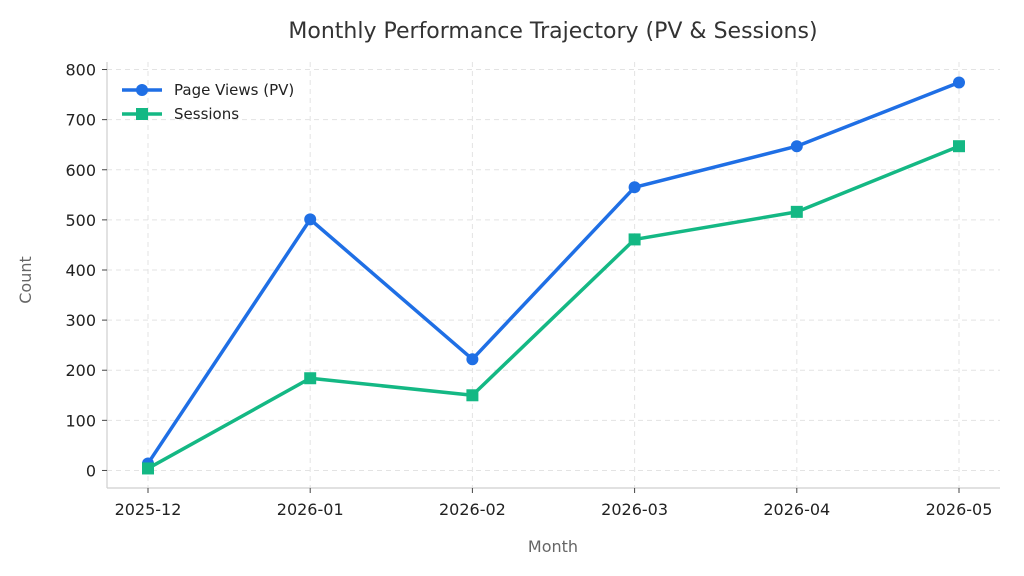 The image size is (1024, 576). What do you see at coordinates (959, 509) in the screenshot?
I see `x-tick-label: 2026-05` at bounding box center [959, 509].